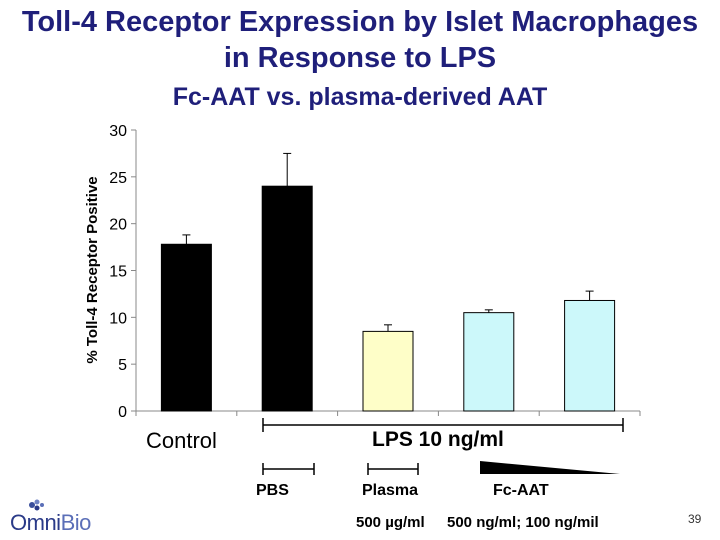 The image size is (720, 540). What do you see at coordinates (390, 522) in the screenshot?
I see `plasma-dose-label: 500 µg/ml` at bounding box center [390, 522].